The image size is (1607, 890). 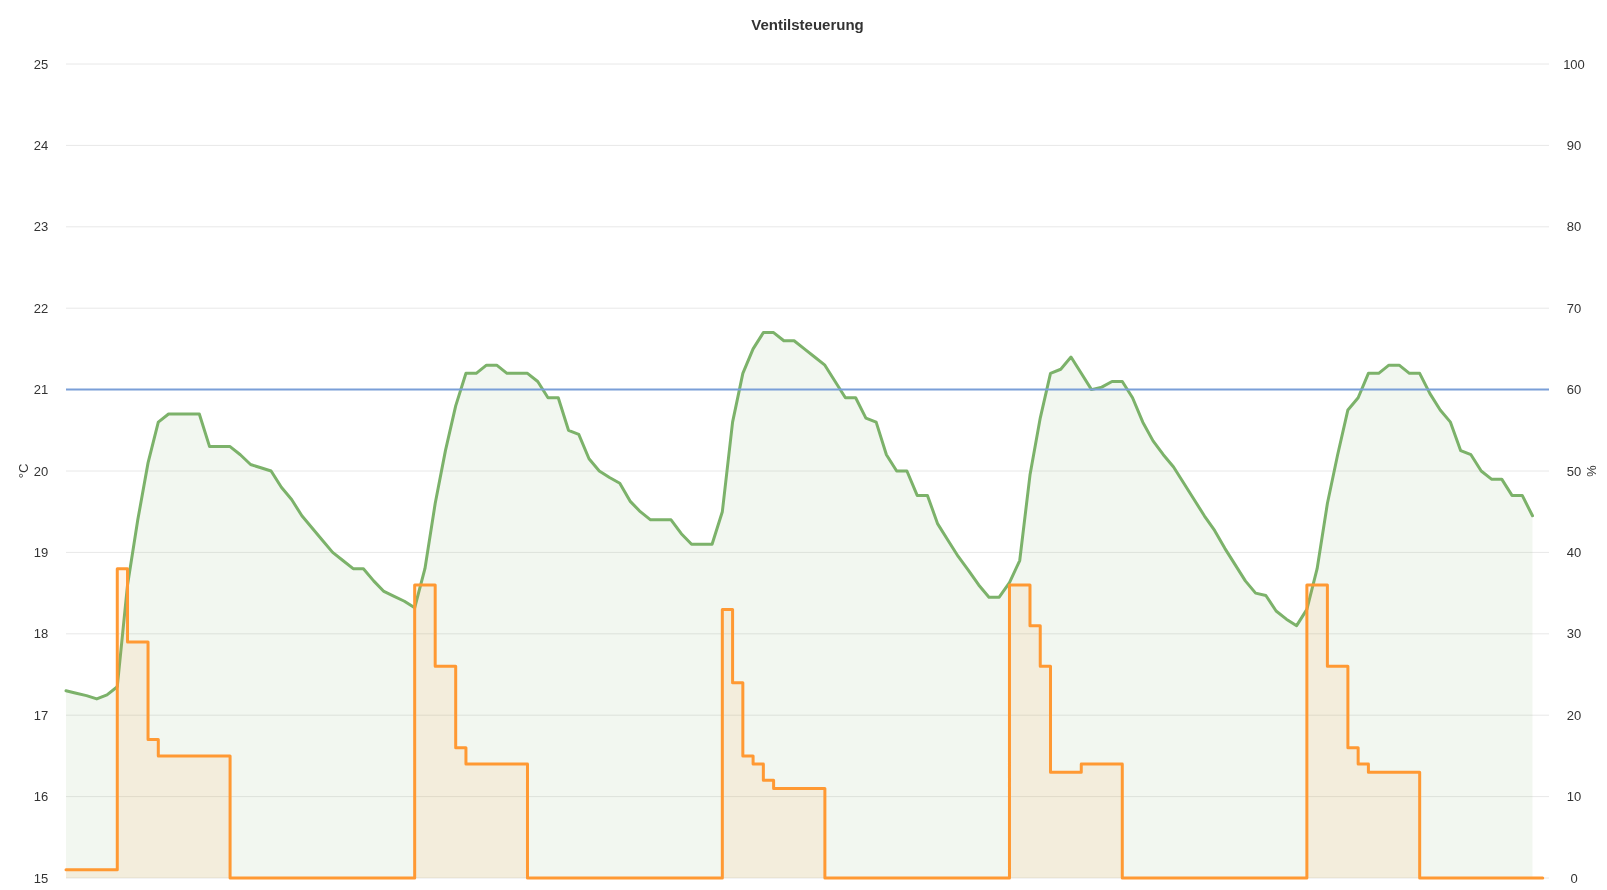 What do you see at coordinates (41, 634) in the screenshot?
I see `y-tick-label: 18` at bounding box center [41, 634].